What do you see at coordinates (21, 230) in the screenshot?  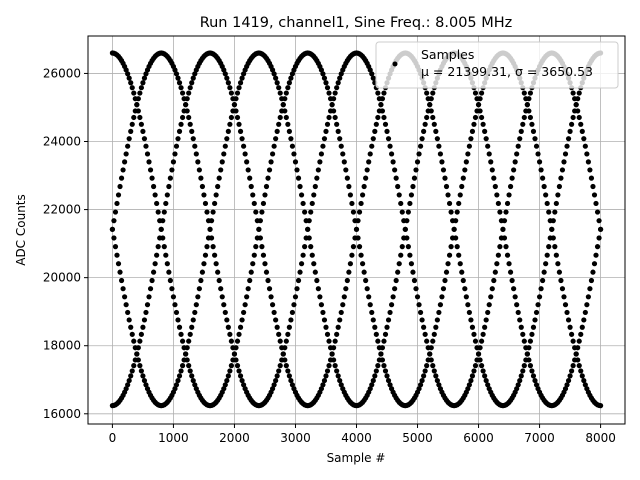 I see `y-axis-label: ADC Counts` at bounding box center [21, 230].